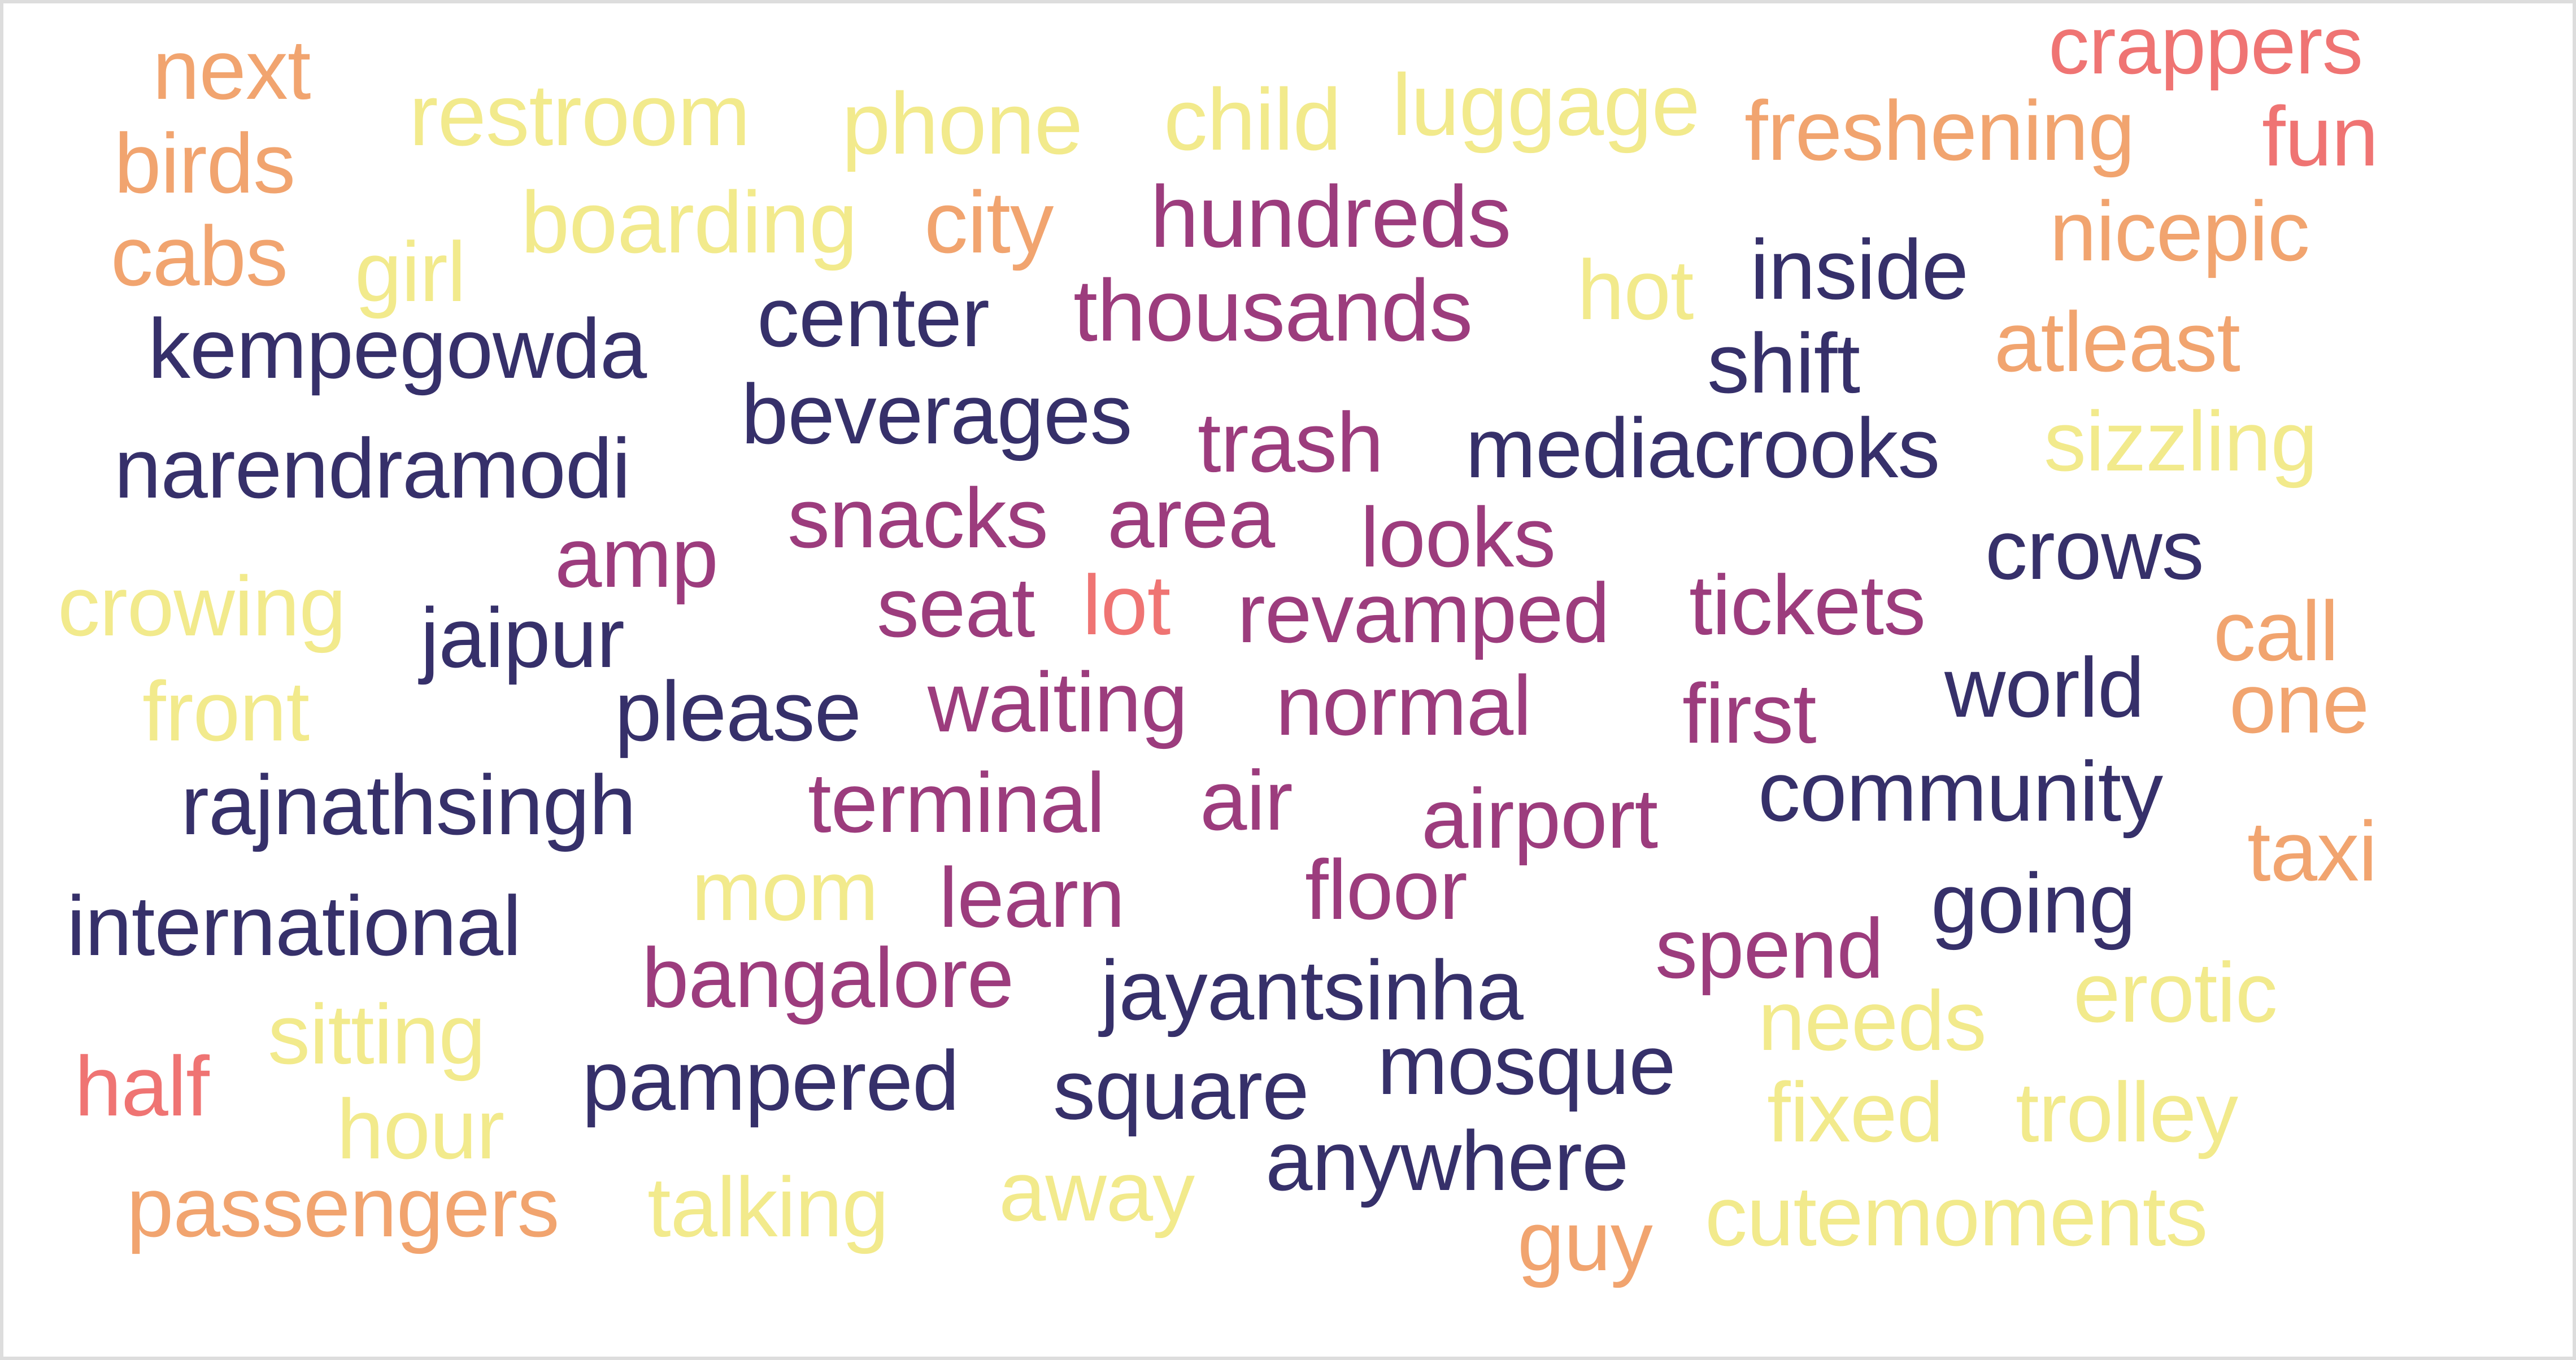 This screenshot has width=2576, height=1360. I want to click on word-erotic: erotic, so click(2175, 992).